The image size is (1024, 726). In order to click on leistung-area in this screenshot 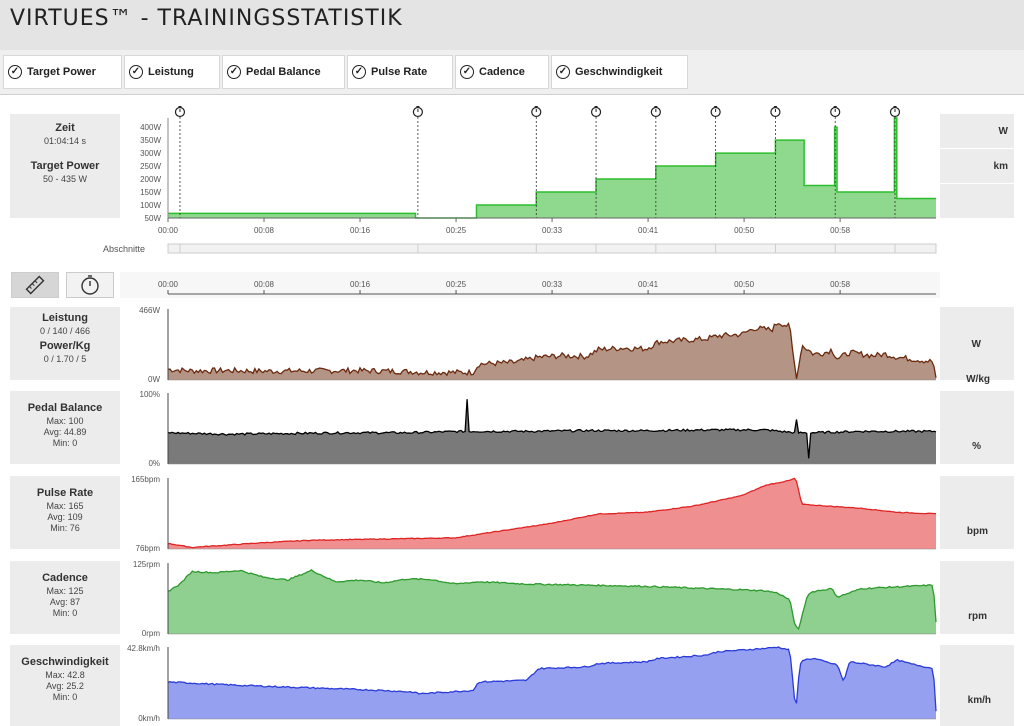, I will do `click(552, 351)`.